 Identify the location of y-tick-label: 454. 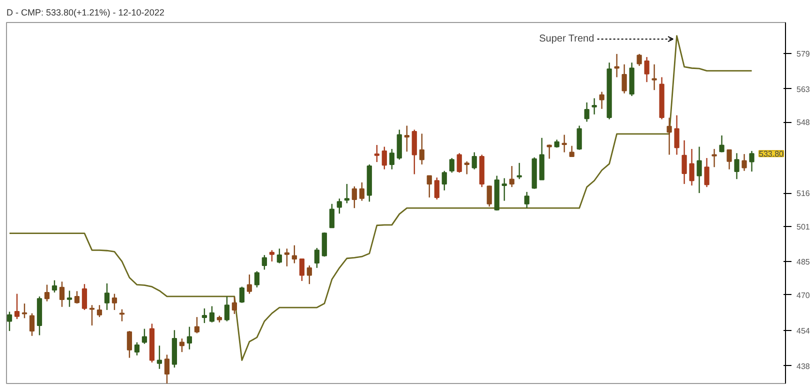
(803, 331).